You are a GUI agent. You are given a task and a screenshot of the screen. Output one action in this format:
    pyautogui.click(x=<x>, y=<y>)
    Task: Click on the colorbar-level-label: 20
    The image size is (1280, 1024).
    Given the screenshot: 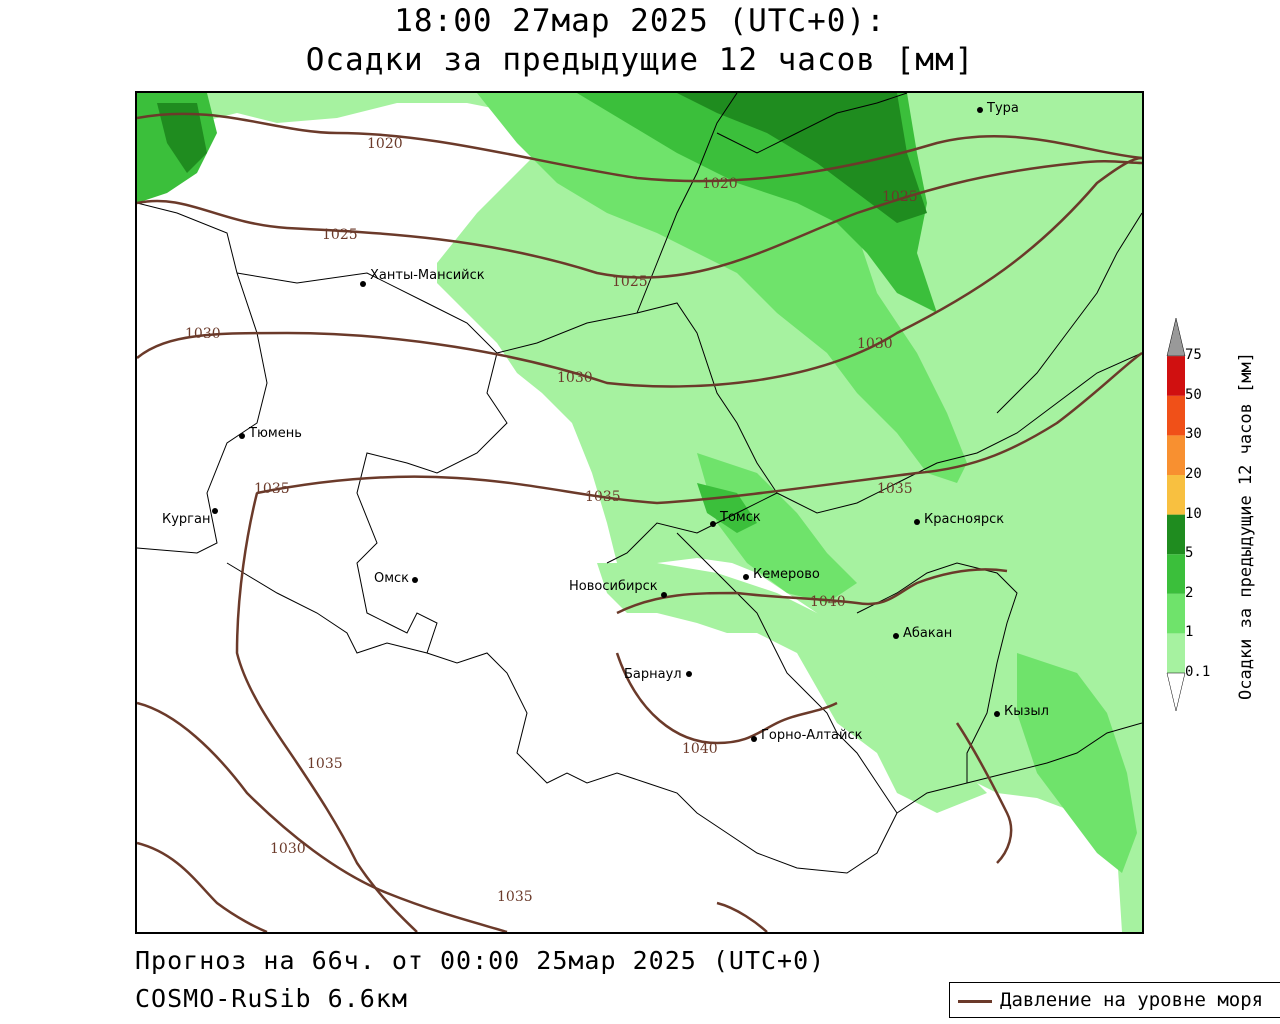 What is the action you would take?
    pyautogui.click(x=1193, y=474)
    